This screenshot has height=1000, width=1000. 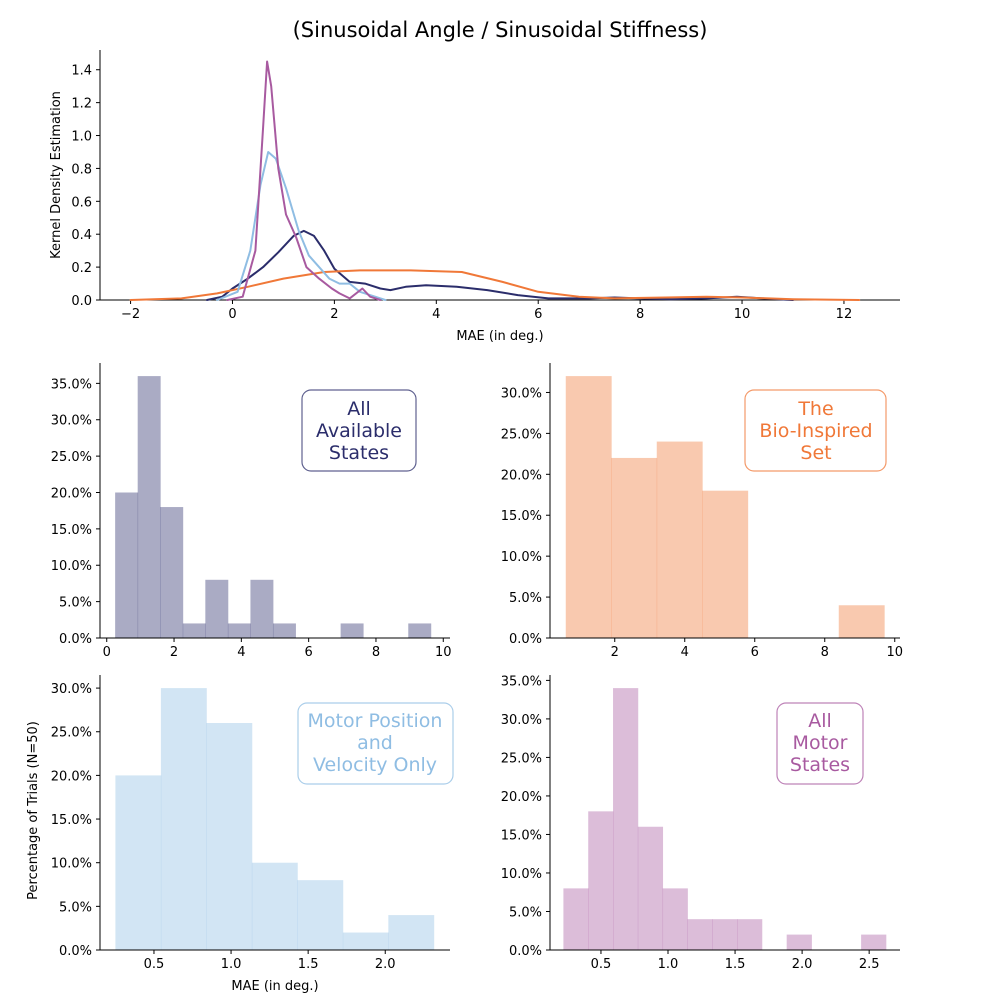 What do you see at coordinates (755, 652) in the screenshot?
I see `hist-bio-inspired-xtick-label: 6` at bounding box center [755, 652].